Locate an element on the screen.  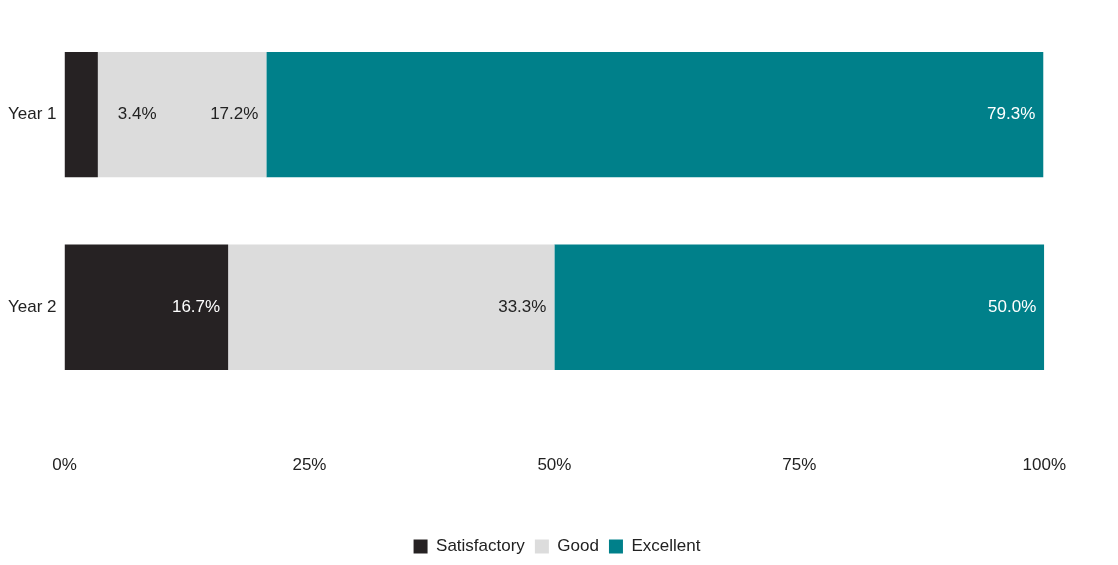
data-label: 16.7% is located at coordinates (196, 306).